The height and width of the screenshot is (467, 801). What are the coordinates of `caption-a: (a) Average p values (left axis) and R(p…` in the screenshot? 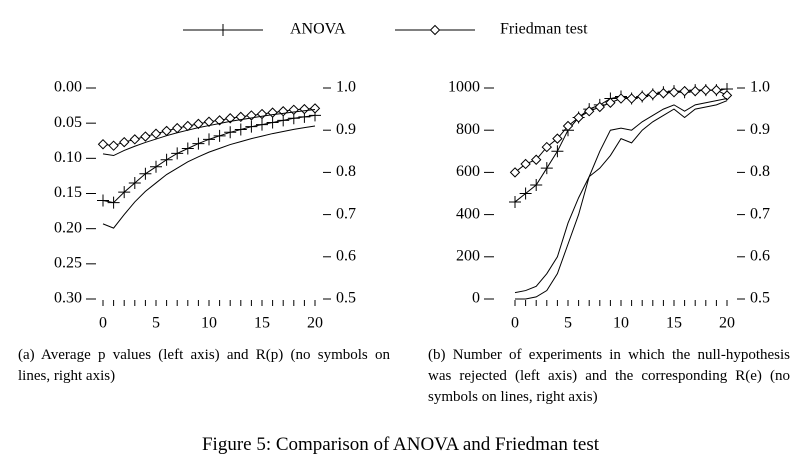 It's located at (204, 365).